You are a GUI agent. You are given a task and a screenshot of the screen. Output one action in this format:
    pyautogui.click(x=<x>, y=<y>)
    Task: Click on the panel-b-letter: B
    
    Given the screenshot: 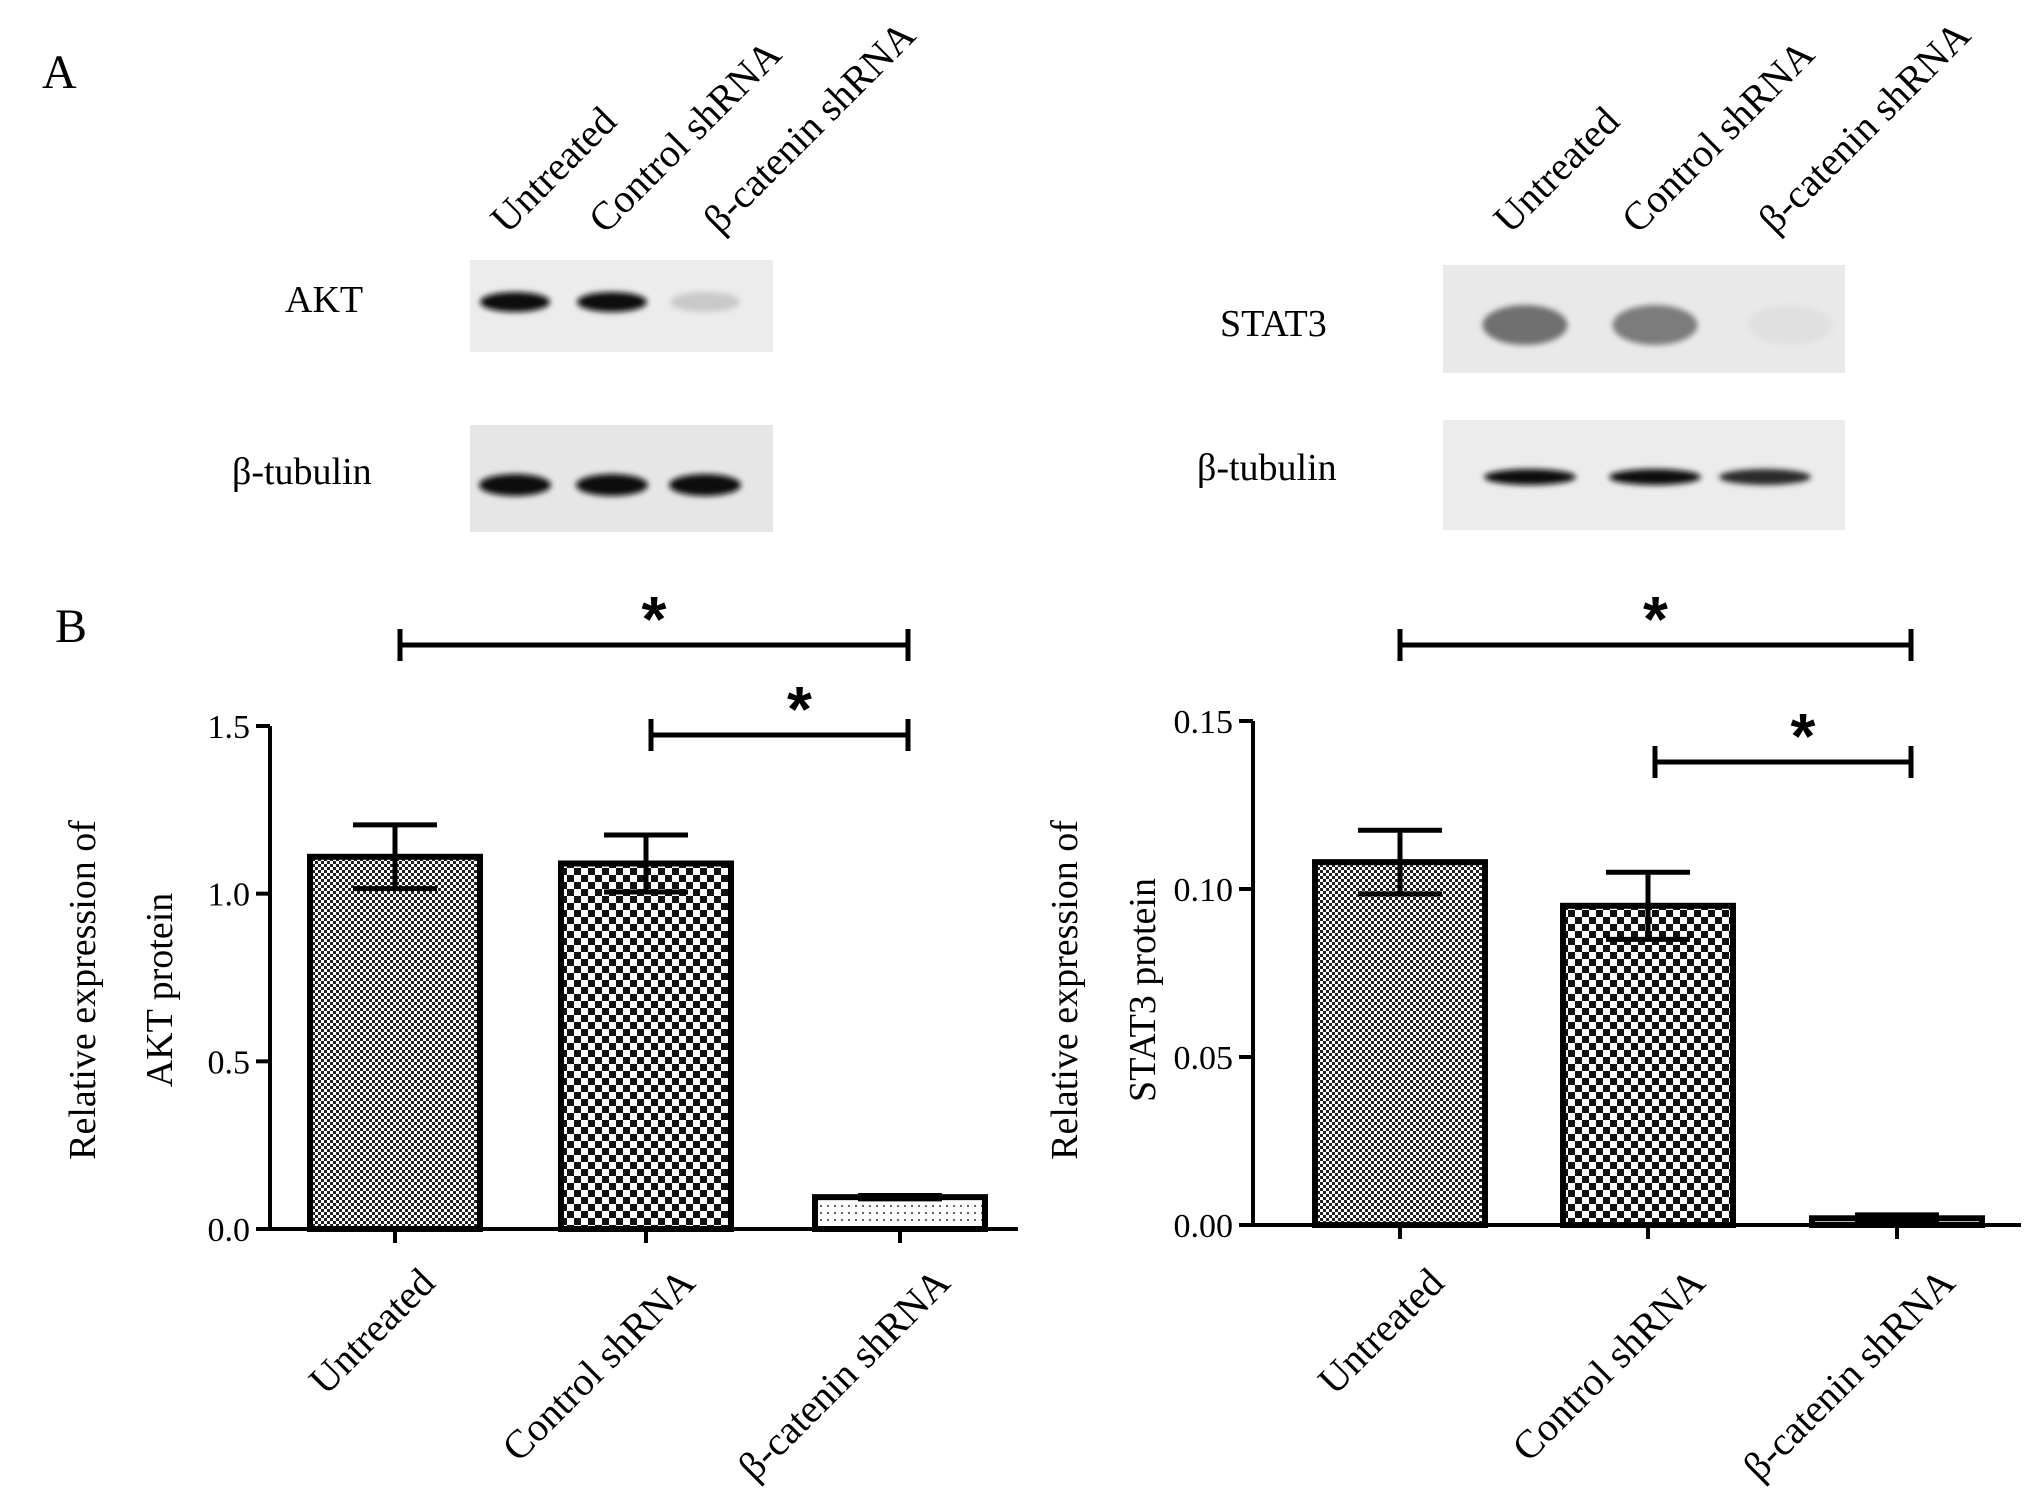 What is the action you would take?
    pyautogui.click(x=71, y=626)
    